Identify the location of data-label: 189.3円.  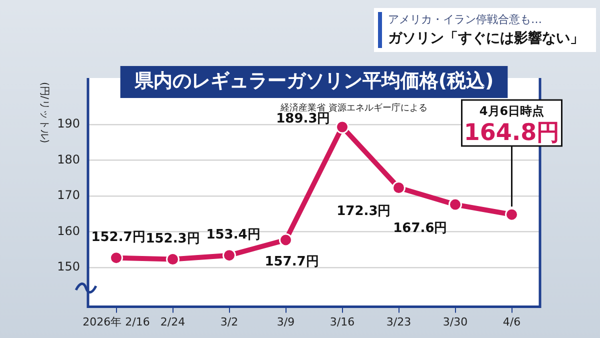
(303, 118).